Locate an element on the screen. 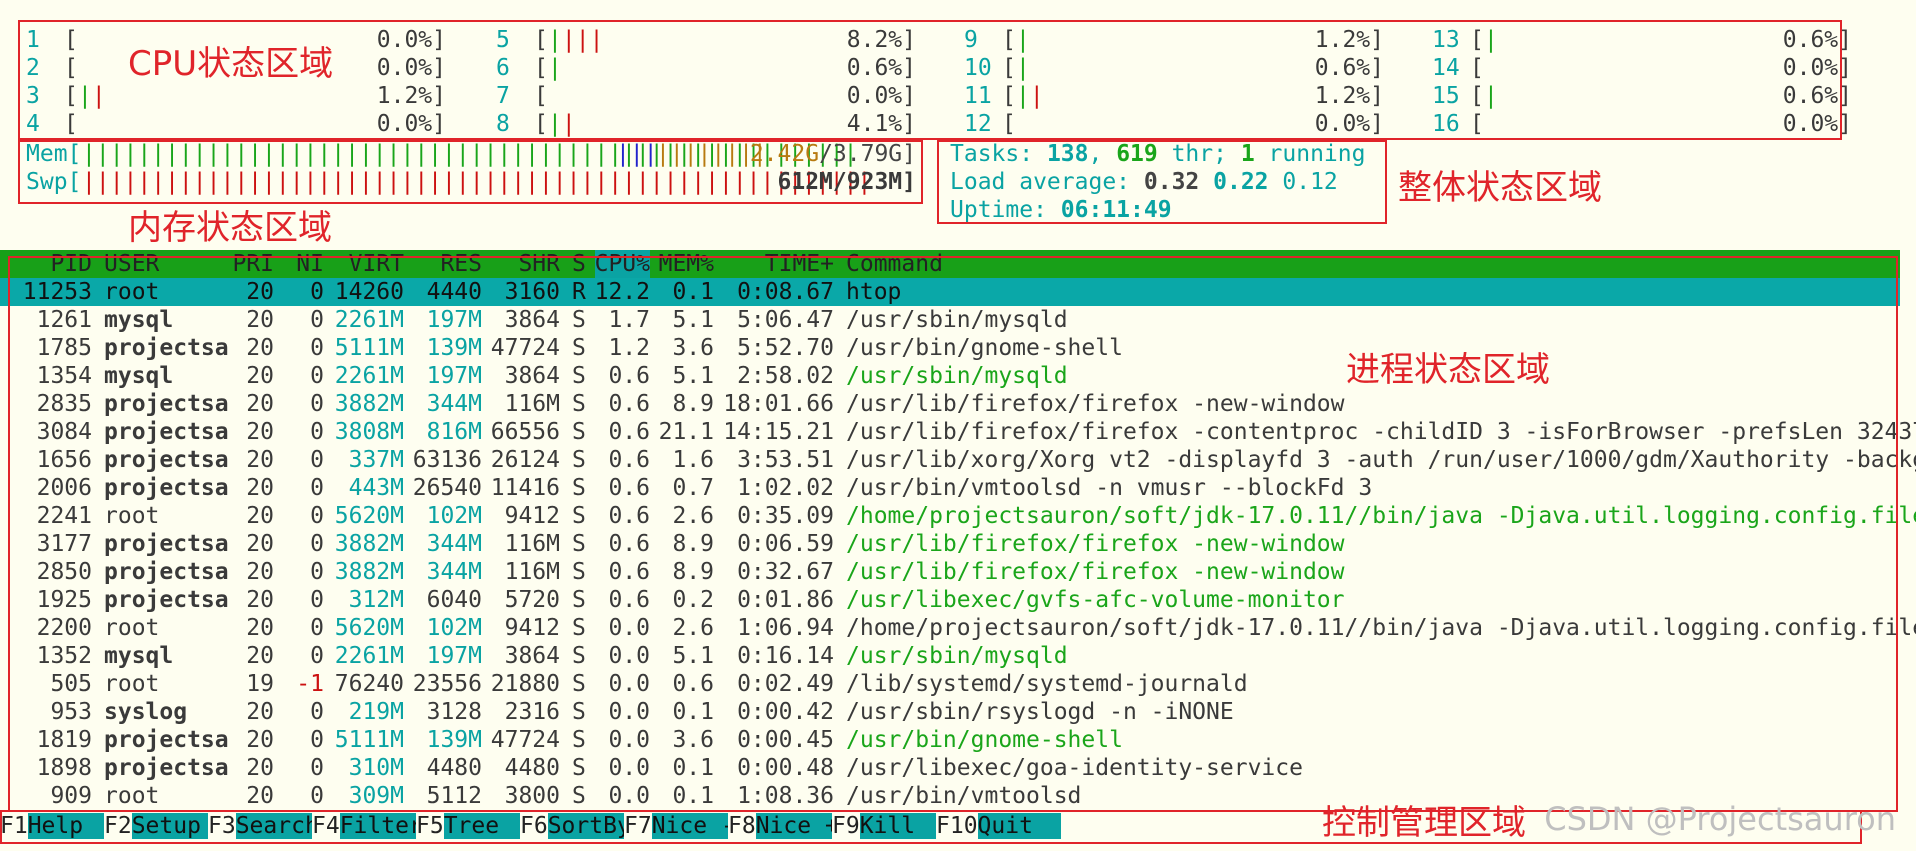 This screenshot has width=1916, height=851. cpu-bar-open: [ is located at coordinates (1009, 124).